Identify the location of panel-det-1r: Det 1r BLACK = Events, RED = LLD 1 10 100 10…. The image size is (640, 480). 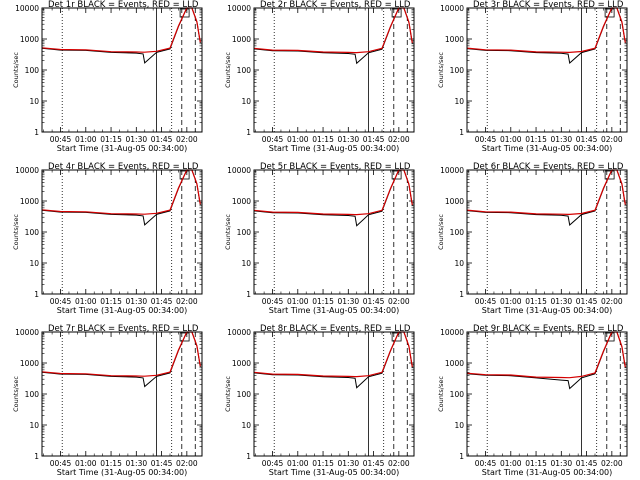
(107, 76).